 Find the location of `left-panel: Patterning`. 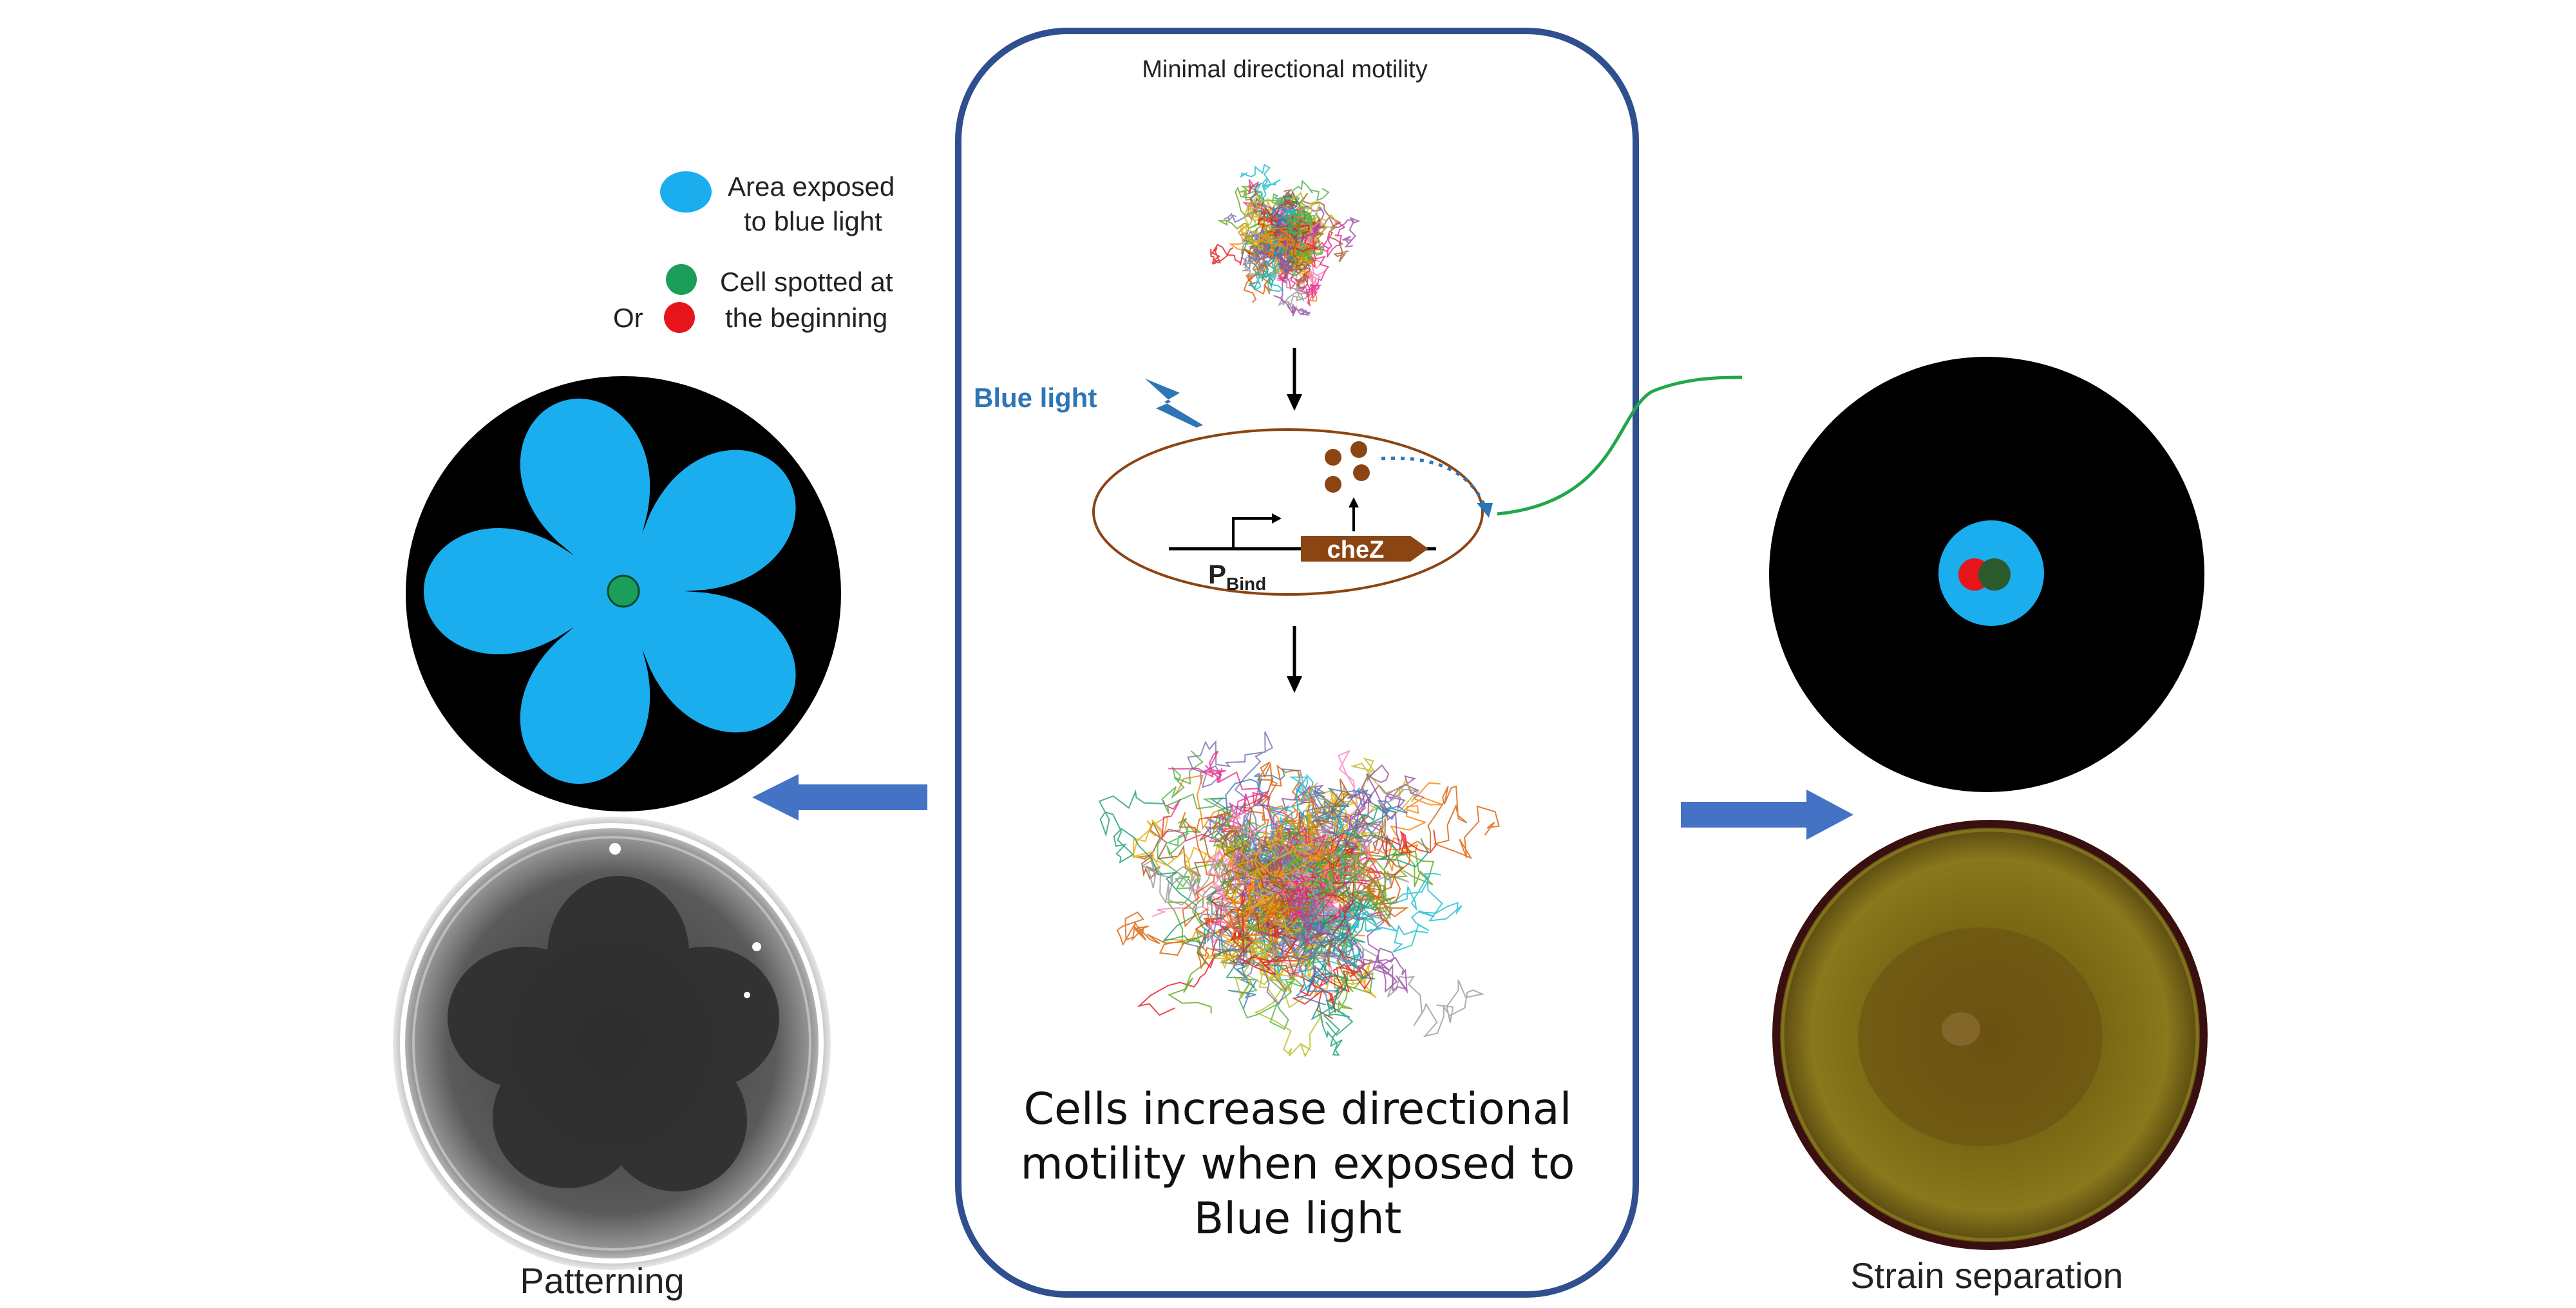

left-panel: Patterning is located at coordinates (660, 838).